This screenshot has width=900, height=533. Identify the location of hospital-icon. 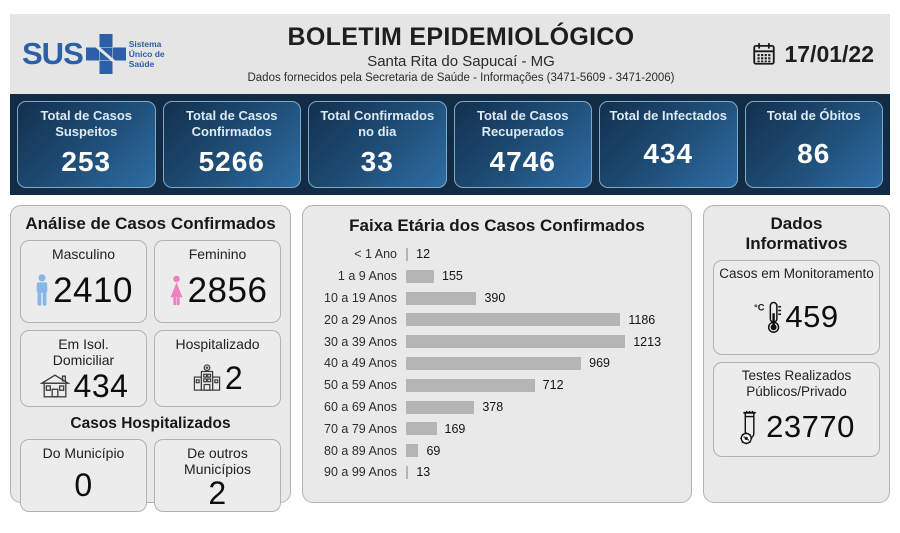
(207, 377).